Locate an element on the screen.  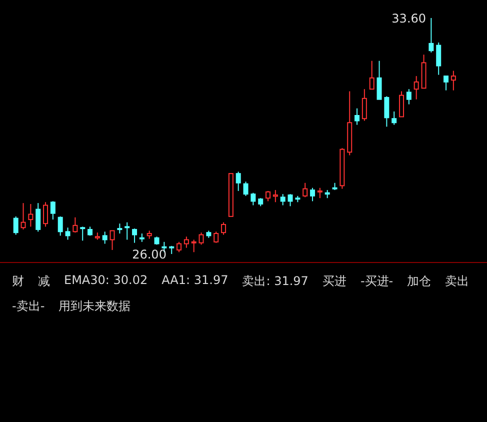
text: EMA30: 30.02 is located at coordinates (106, 281).